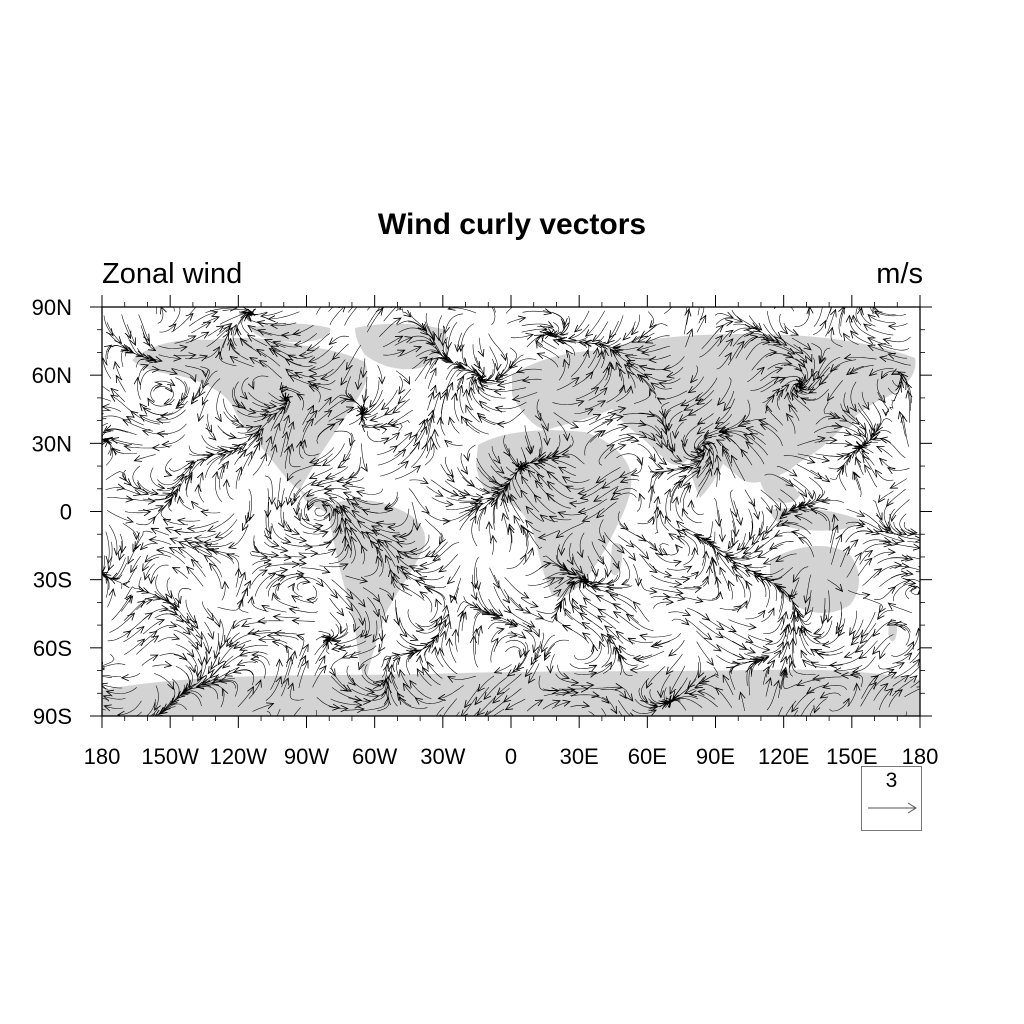 This screenshot has height=1024, width=1024. What do you see at coordinates (52, 443) in the screenshot?
I see `lat-tick-label: 30N` at bounding box center [52, 443].